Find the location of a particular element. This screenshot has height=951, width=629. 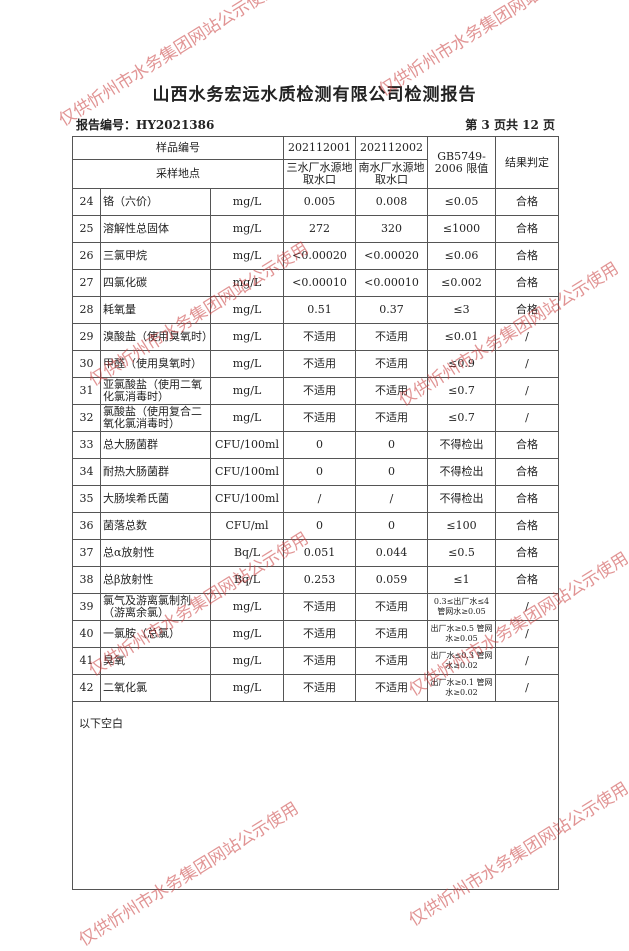

indicator-name: 氯气及游离氯制剂（游离余氯） is located at coordinates (155, 607).